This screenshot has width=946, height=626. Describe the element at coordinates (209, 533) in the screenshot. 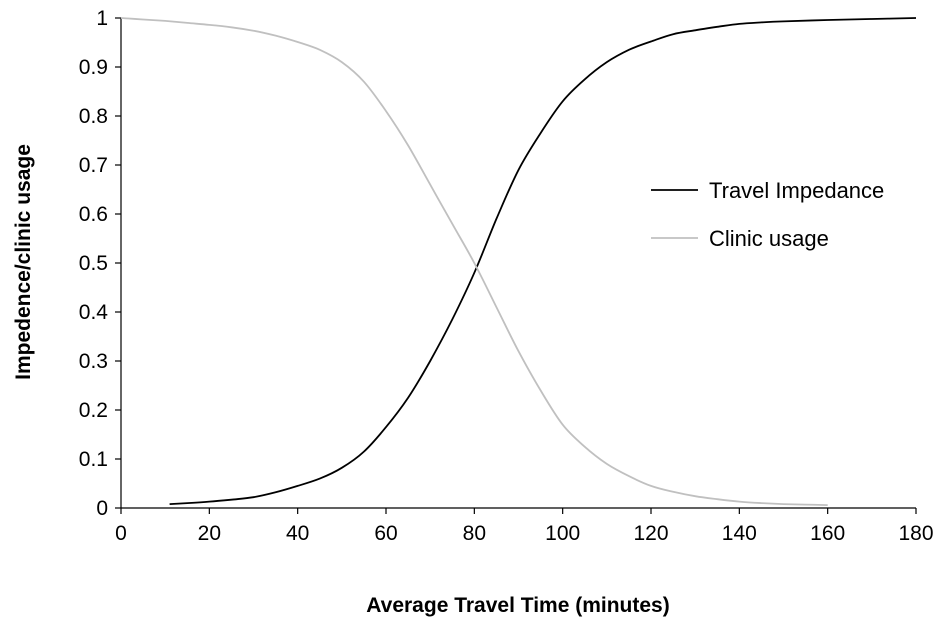

I see `x-tick-label: 20` at that location.